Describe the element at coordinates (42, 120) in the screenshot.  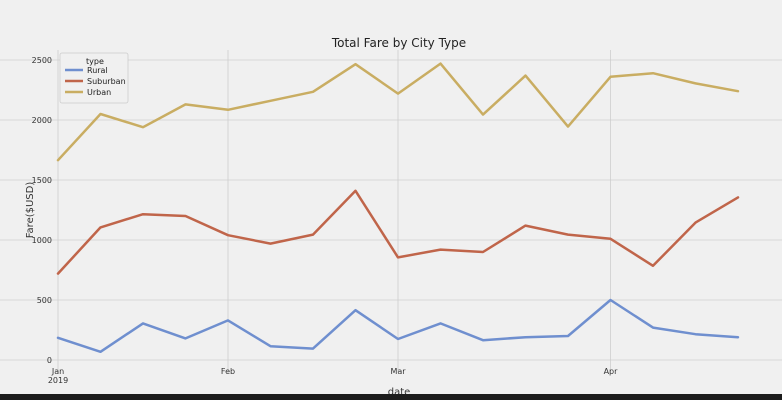
I see `y-tick-label: 2000` at that location.